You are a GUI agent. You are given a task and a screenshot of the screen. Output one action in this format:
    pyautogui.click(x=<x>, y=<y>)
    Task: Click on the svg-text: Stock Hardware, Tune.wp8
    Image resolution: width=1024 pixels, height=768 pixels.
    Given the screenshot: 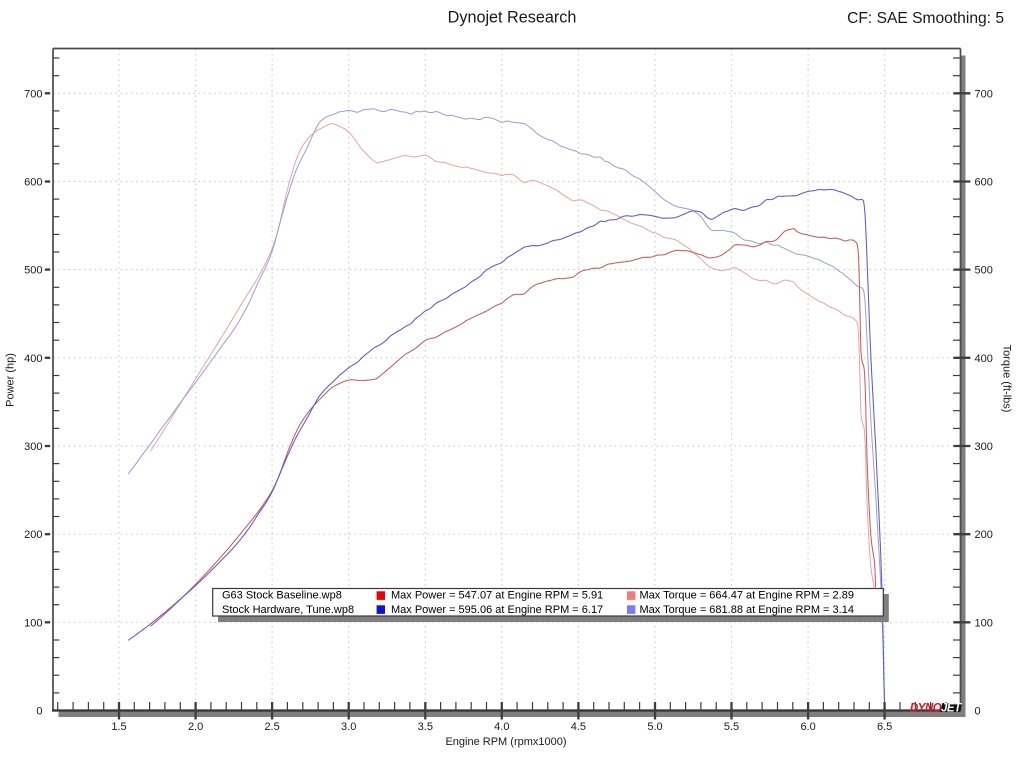 What is the action you would take?
    pyautogui.click(x=288, y=610)
    